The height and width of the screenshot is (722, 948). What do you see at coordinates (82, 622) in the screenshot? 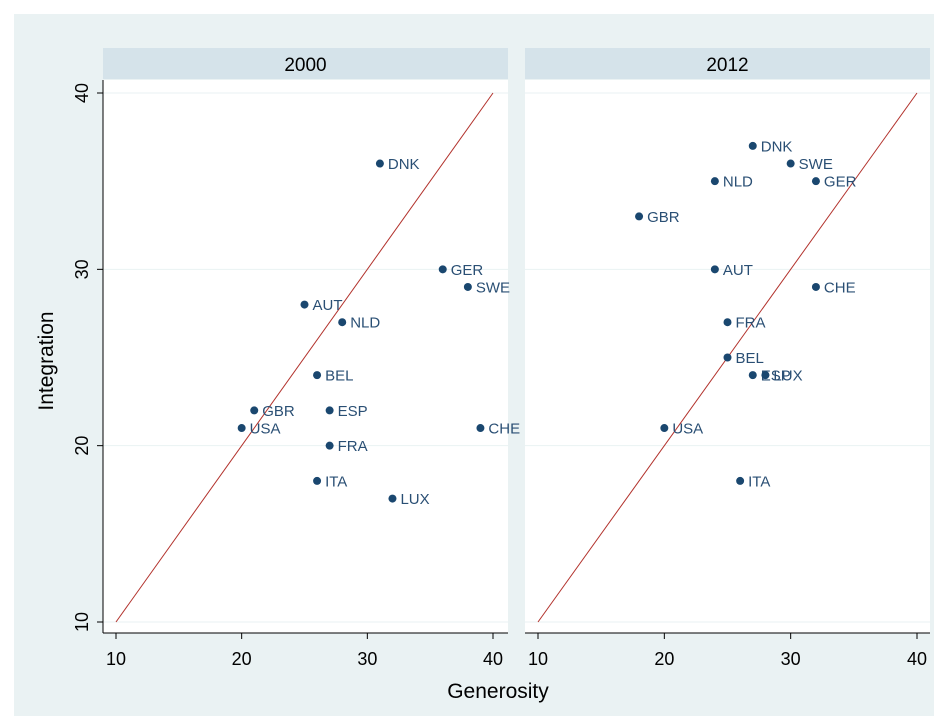
I see `y-tick-label: 10` at bounding box center [82, 622].